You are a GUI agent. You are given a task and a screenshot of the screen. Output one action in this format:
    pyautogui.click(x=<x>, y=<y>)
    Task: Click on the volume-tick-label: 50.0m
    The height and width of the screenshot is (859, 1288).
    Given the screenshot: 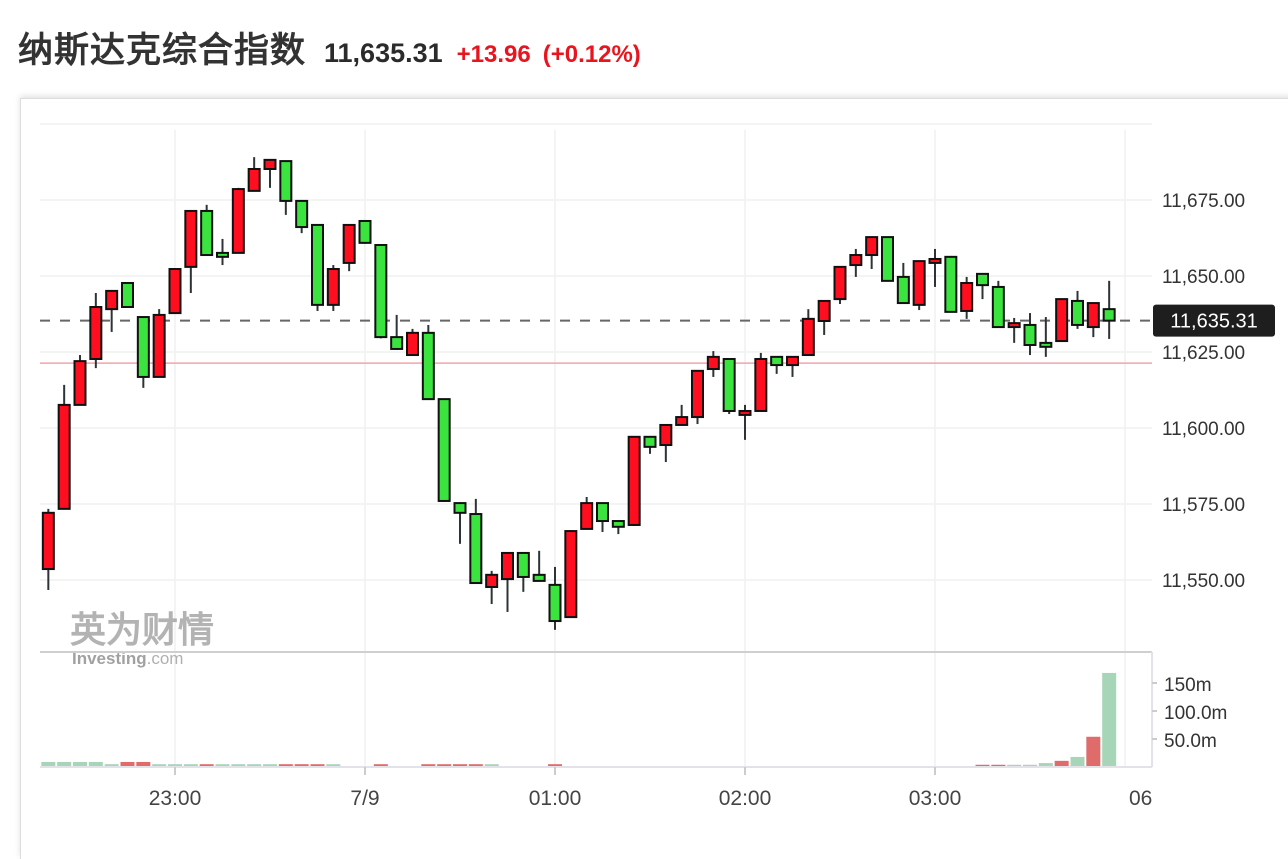 What is the action you would take?
    pyautogui.click(x=1190, y=741)
    